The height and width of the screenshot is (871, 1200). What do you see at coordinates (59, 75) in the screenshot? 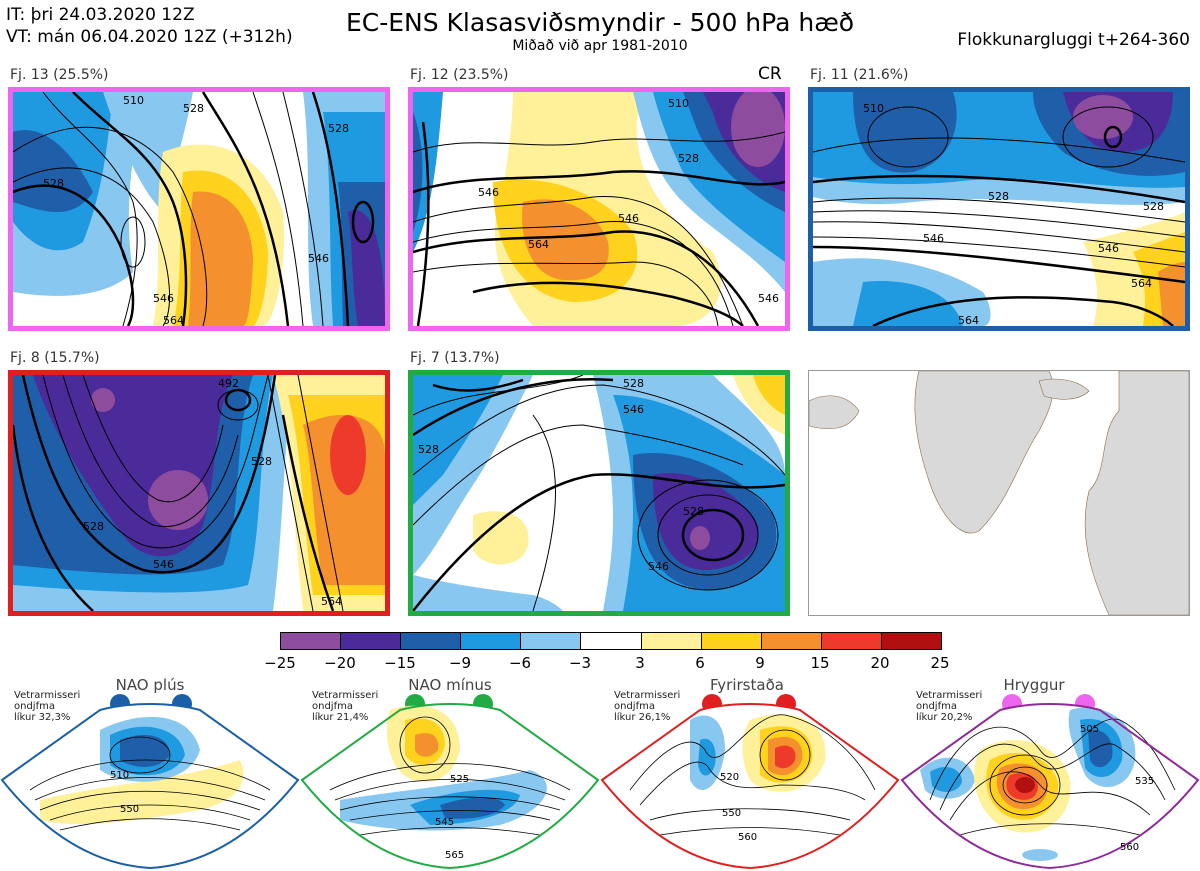
I see `cluster-label-13: Fj. 13 (25.5%)` at bounding box center [59, 75].